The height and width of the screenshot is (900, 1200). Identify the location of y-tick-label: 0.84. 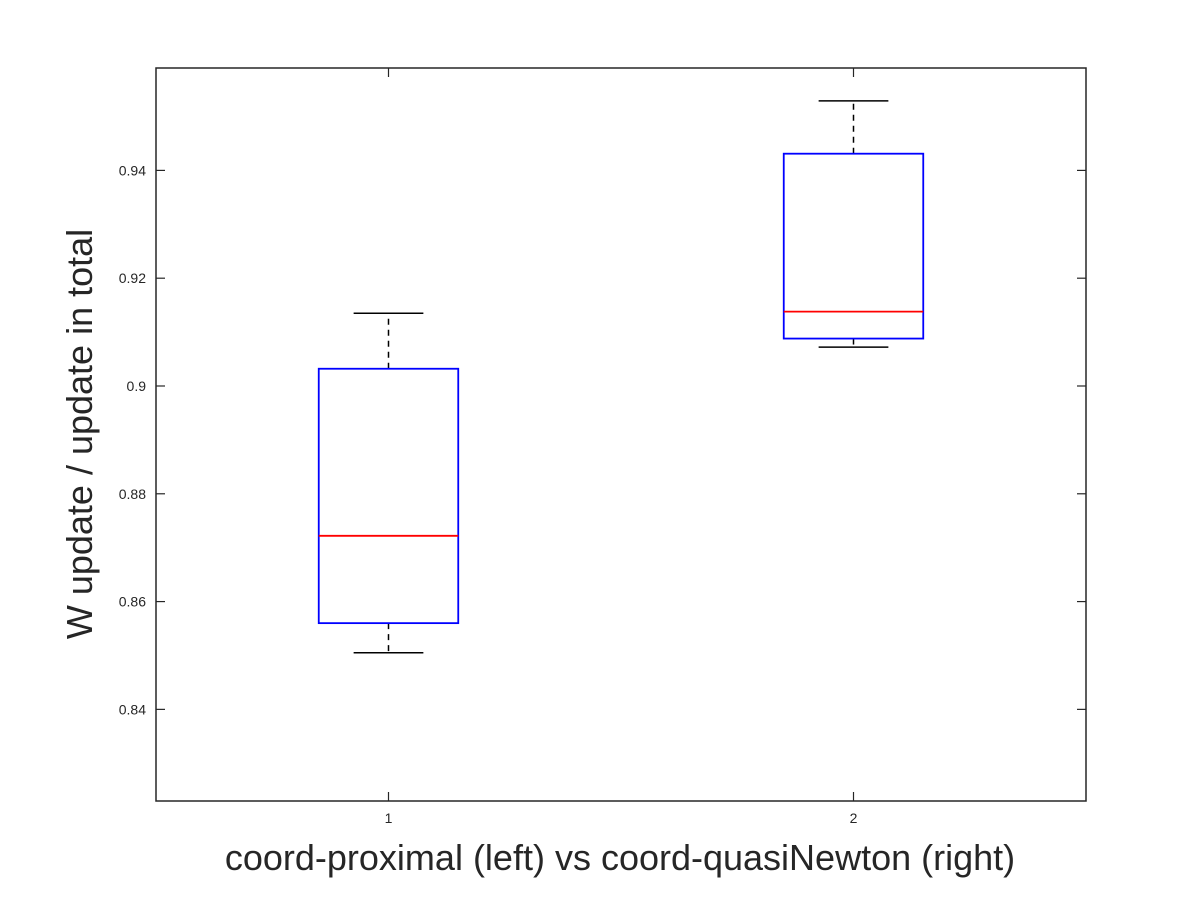
(132, 709).